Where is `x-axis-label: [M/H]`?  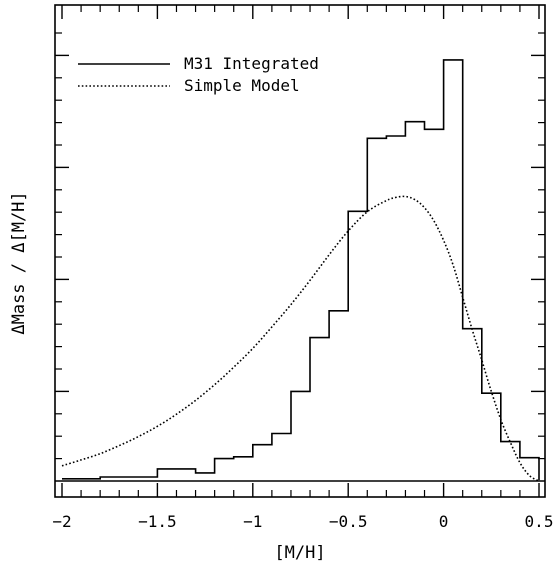
x-axis-label: [M/H] is located at coordinates (299, 553).